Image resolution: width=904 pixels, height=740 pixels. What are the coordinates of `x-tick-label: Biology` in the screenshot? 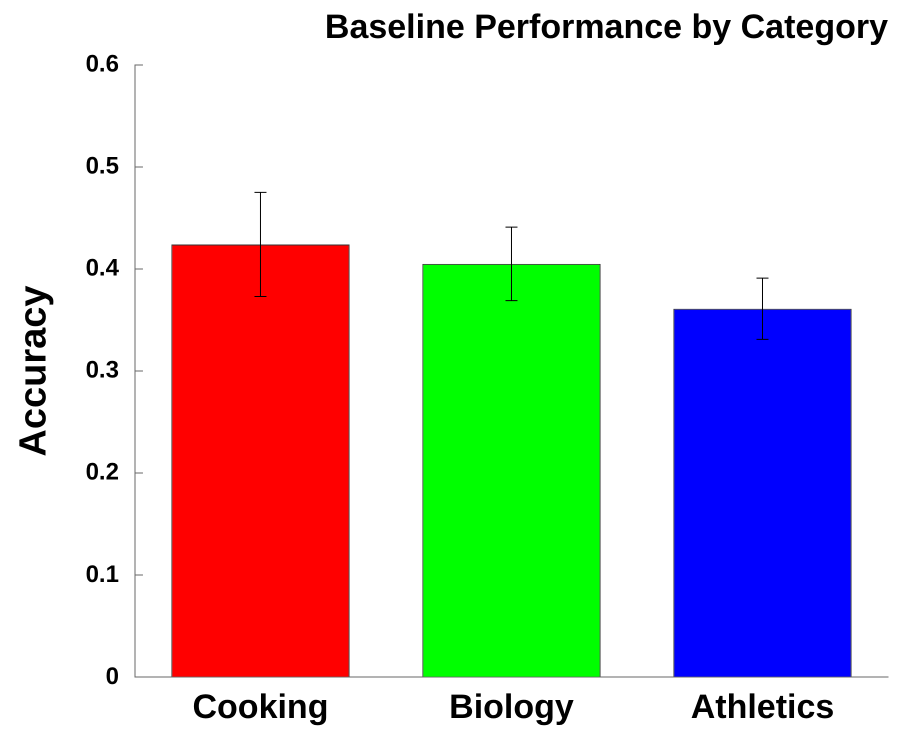 It's located at (511, 707).